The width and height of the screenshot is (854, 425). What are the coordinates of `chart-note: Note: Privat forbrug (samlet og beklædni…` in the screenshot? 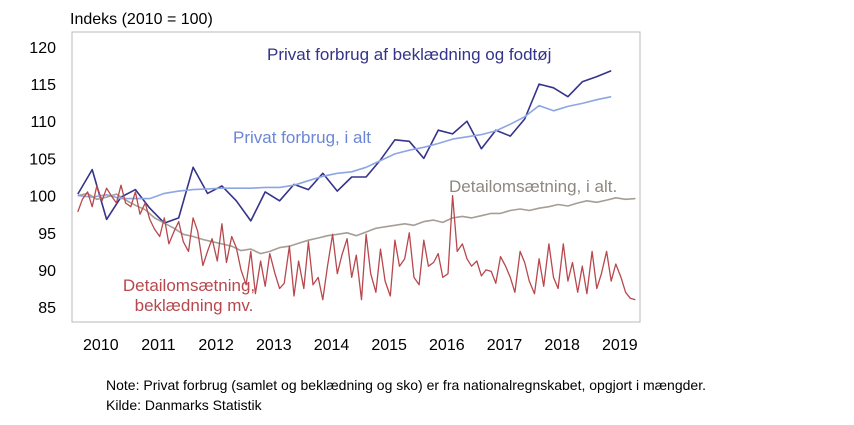 It's located at (406, 385).